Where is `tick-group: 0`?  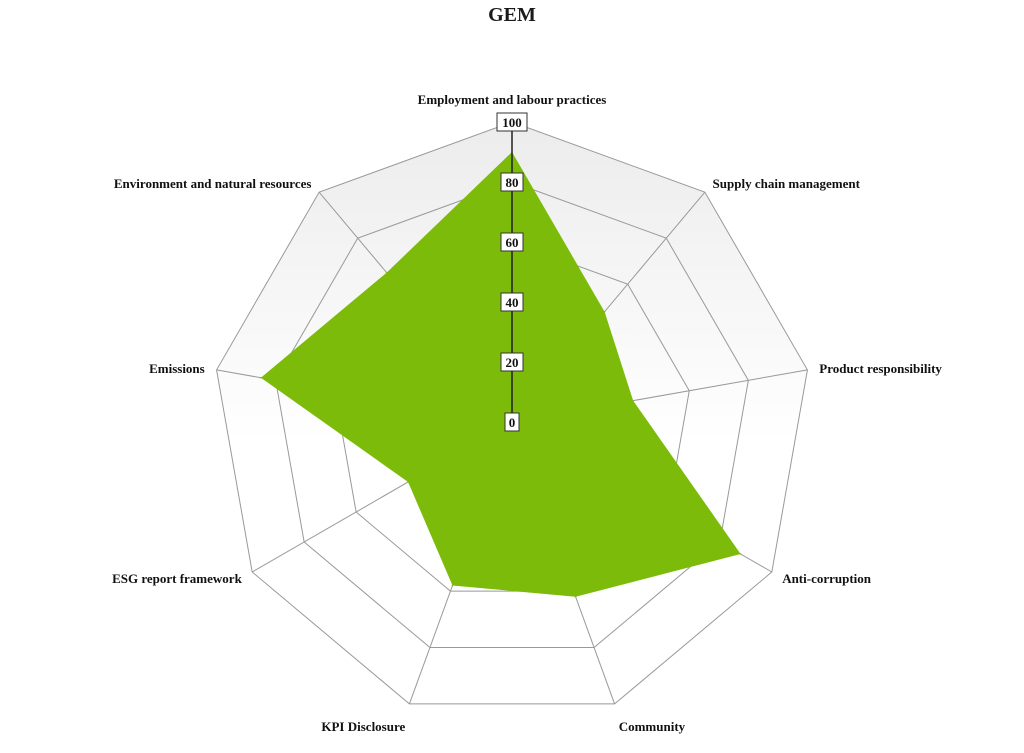 tick-group: 0 is located at coordinates (512, 422).